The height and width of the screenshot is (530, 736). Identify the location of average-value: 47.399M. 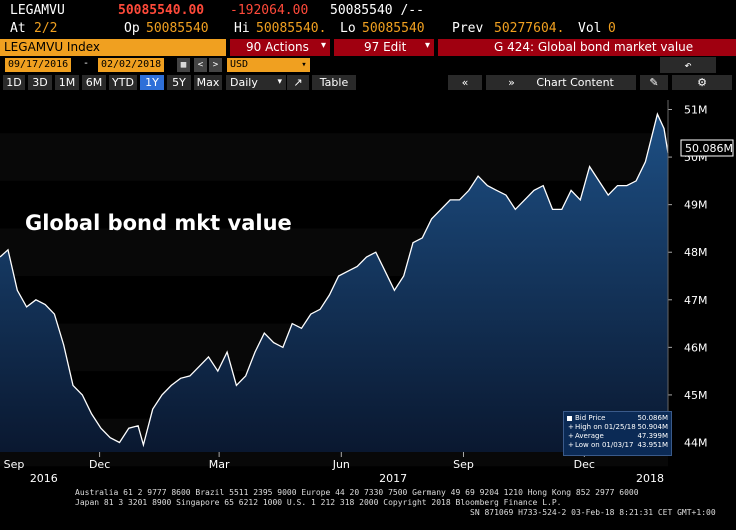
(652, 436).